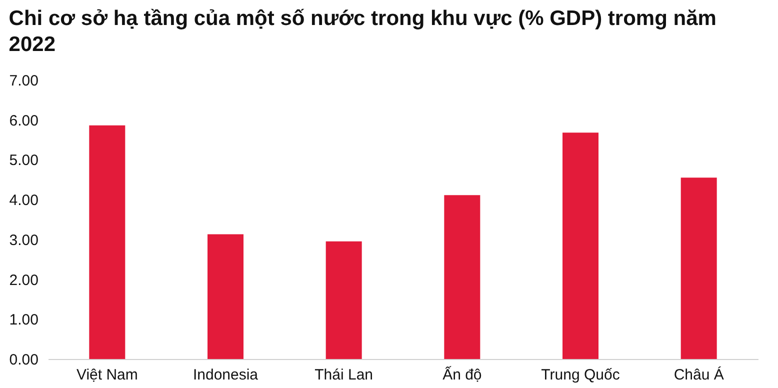 The width and height of the screenshot is (778, 388). What do you see at coordinates (580, 375) in the screenshot?
I see `x-tick-label: Trung Quốc` at bounding box center [580, 375].